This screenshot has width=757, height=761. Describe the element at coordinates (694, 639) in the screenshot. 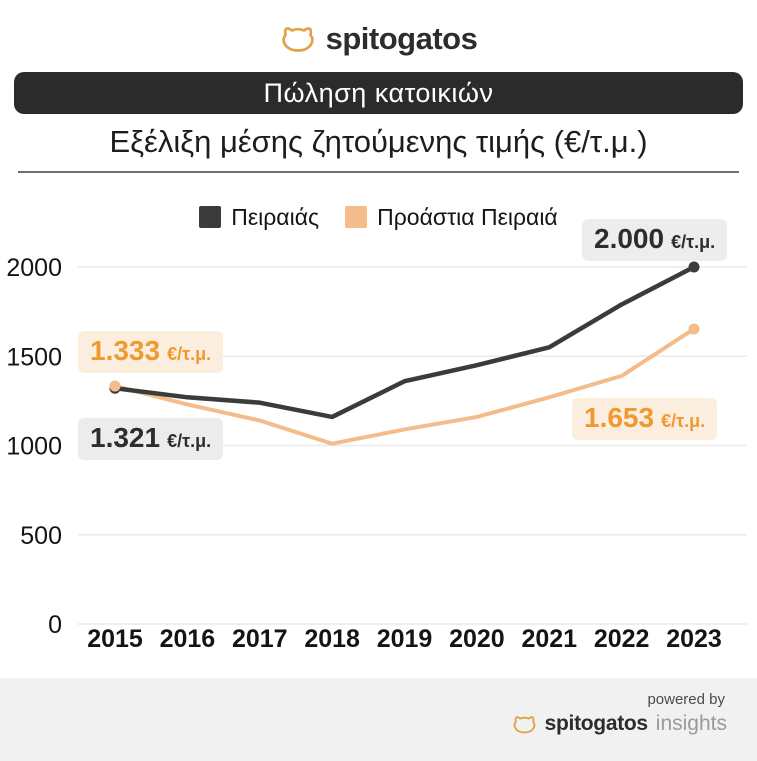

I see `x-tick-label: 2023` at that location.